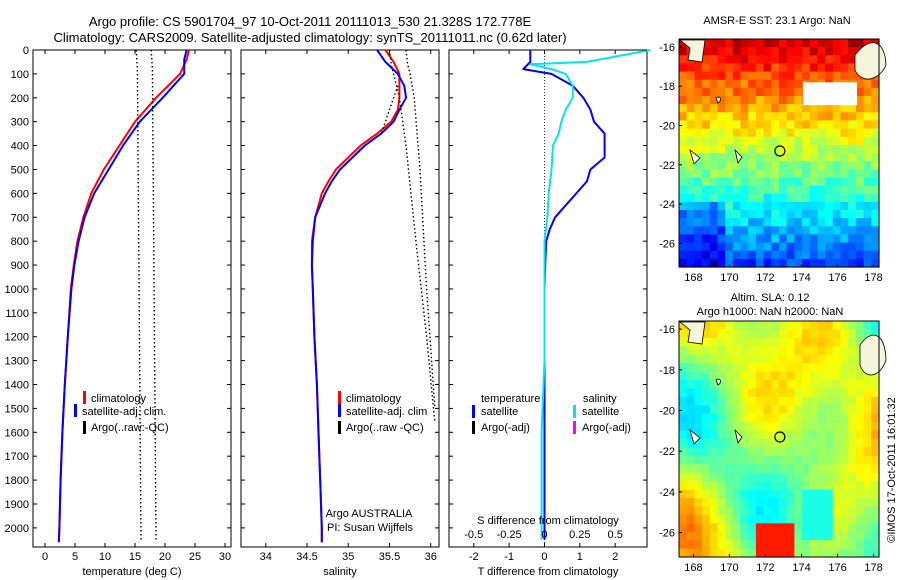  What do you see at coordinates (667, 330) in the screenshot?
I see `map-y-tick-label: -16` at bounding box center [667, 330].